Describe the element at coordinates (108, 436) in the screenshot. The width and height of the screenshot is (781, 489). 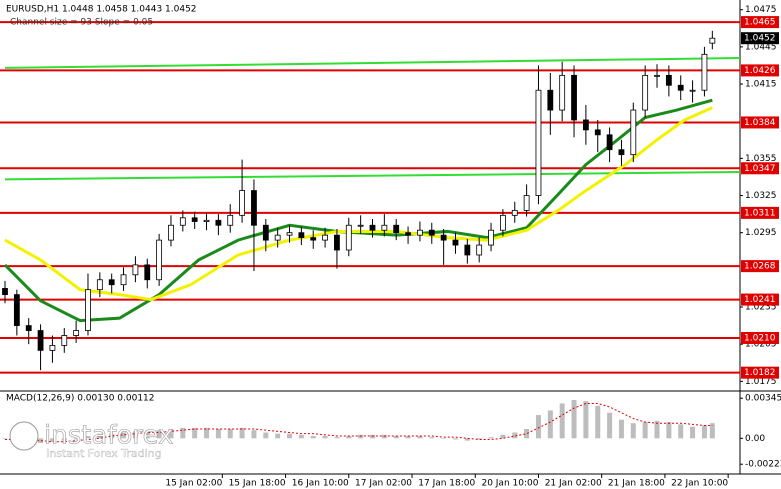
I see `logo-brand: instaforex` at that location.